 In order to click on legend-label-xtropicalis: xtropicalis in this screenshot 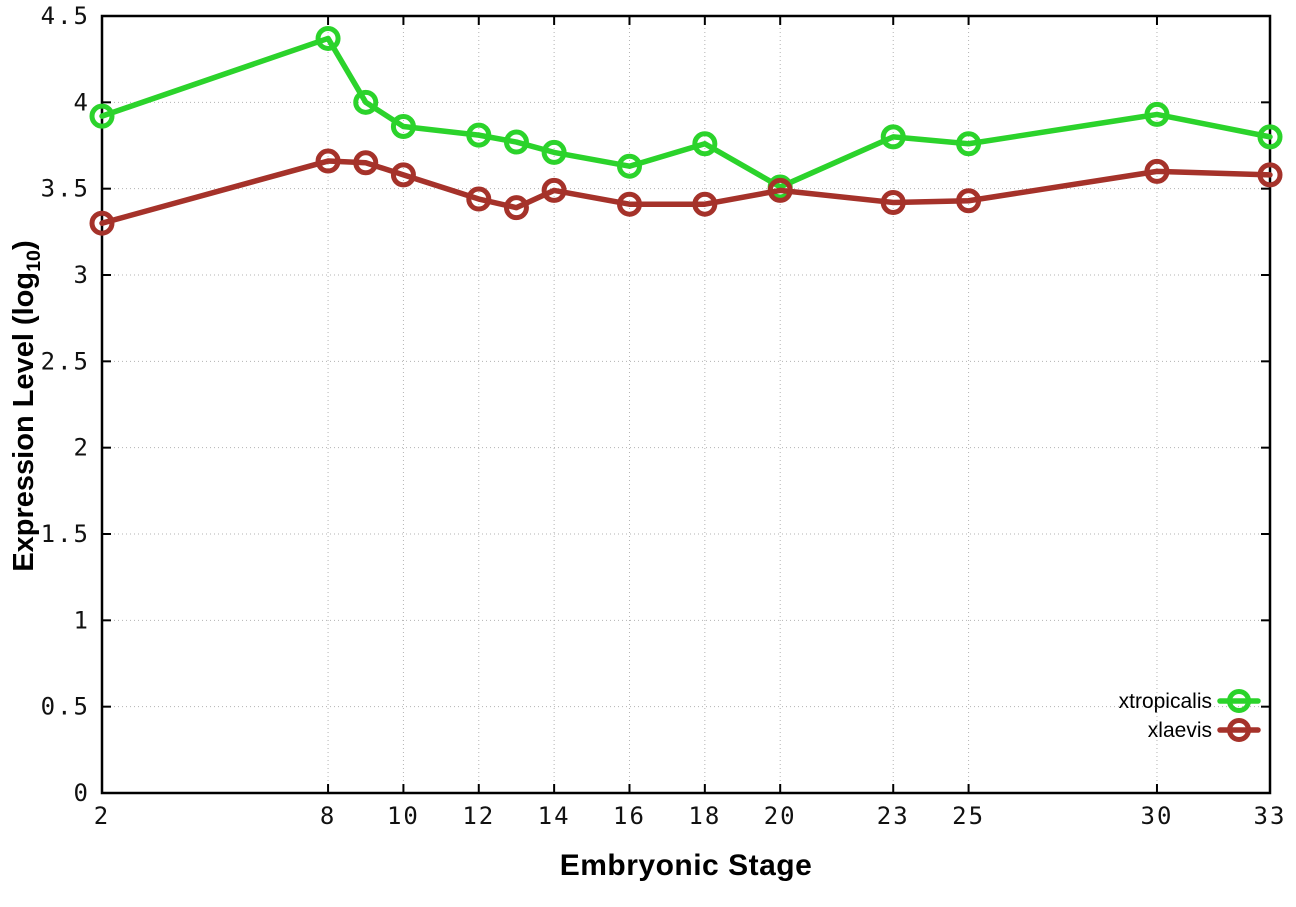, I will do `click(1165, 701)`.